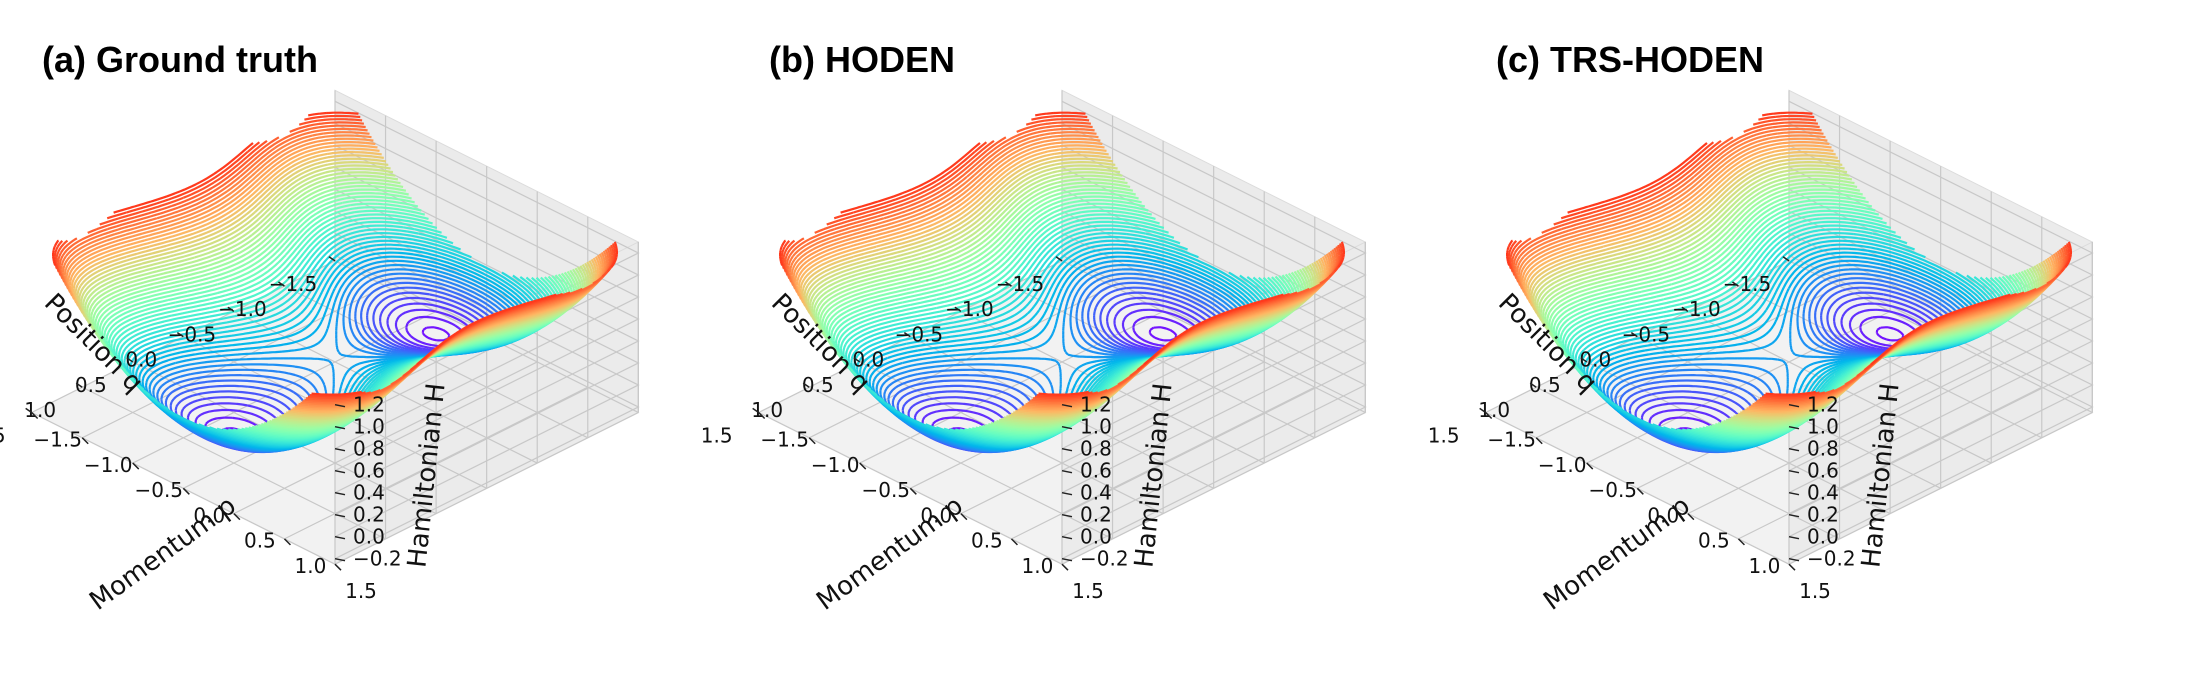 The height and width of the screenshot is (673, 2209). I want to click on y-tick-label: 1.5, so click(1088, 591).